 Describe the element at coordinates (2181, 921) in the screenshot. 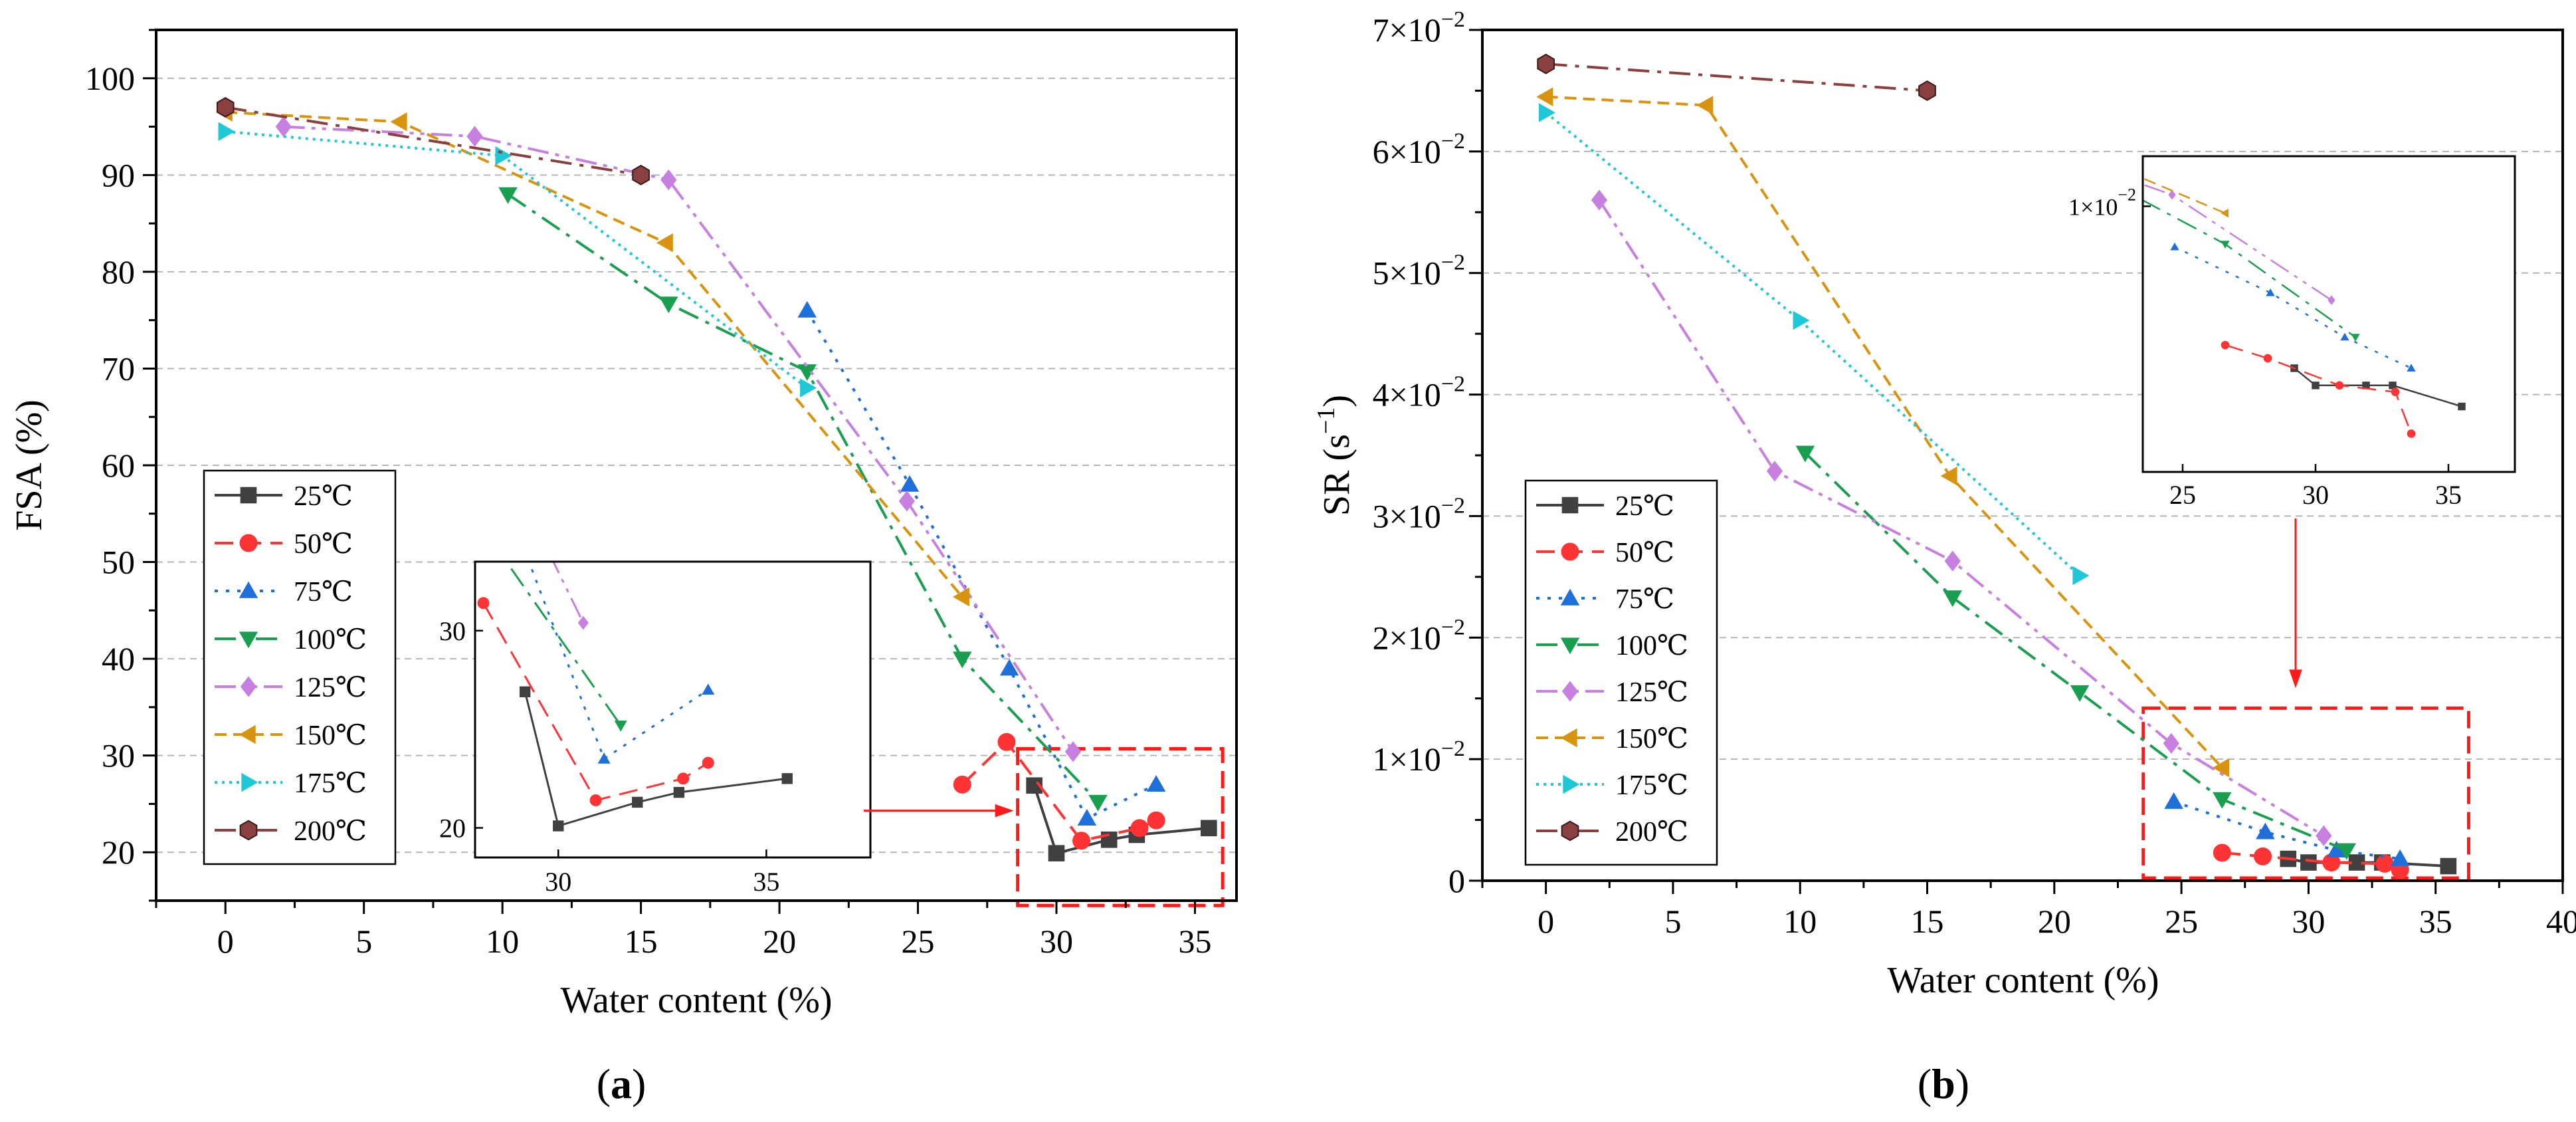

I see `panel-b-xtick-label-25: 25` at that location.